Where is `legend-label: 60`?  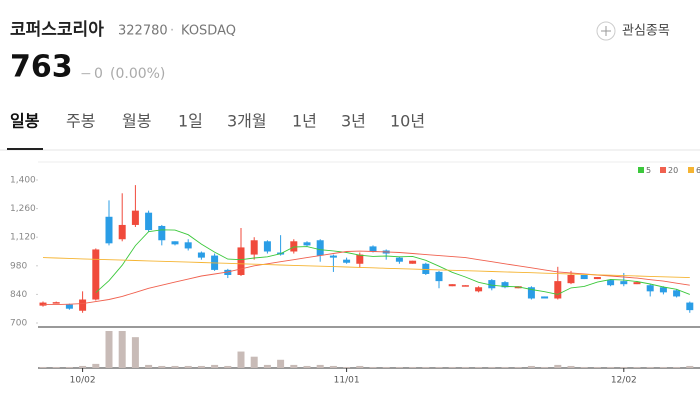
legend-label: 60 is located at coordinates (698, 170).